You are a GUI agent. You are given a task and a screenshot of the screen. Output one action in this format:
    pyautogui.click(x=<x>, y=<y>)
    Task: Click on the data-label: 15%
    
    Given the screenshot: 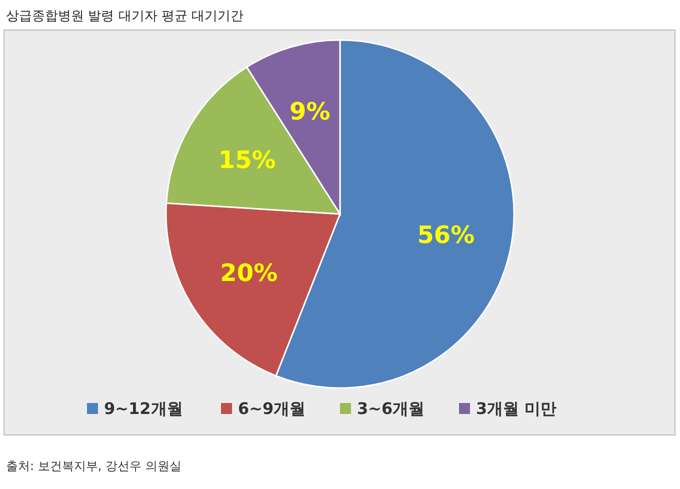 What is the action you would take?
    pyautogui.click(x=247, y=160)
    